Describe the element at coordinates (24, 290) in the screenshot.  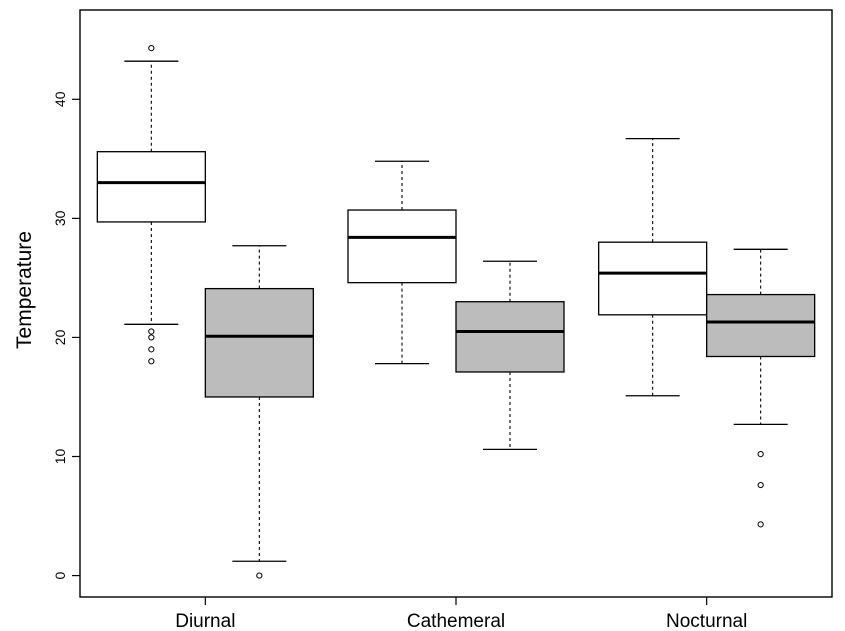
I see `y-axis-title: Temperature` at that location.